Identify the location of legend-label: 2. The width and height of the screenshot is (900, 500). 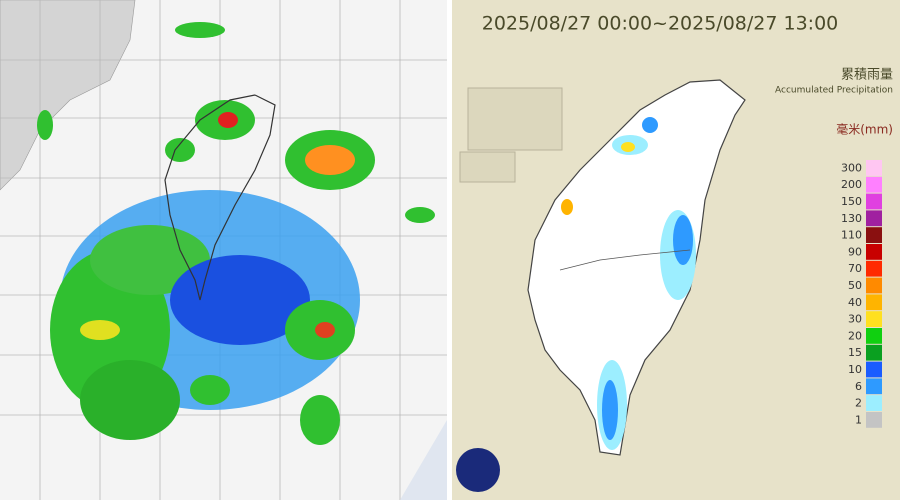
(858, 403).